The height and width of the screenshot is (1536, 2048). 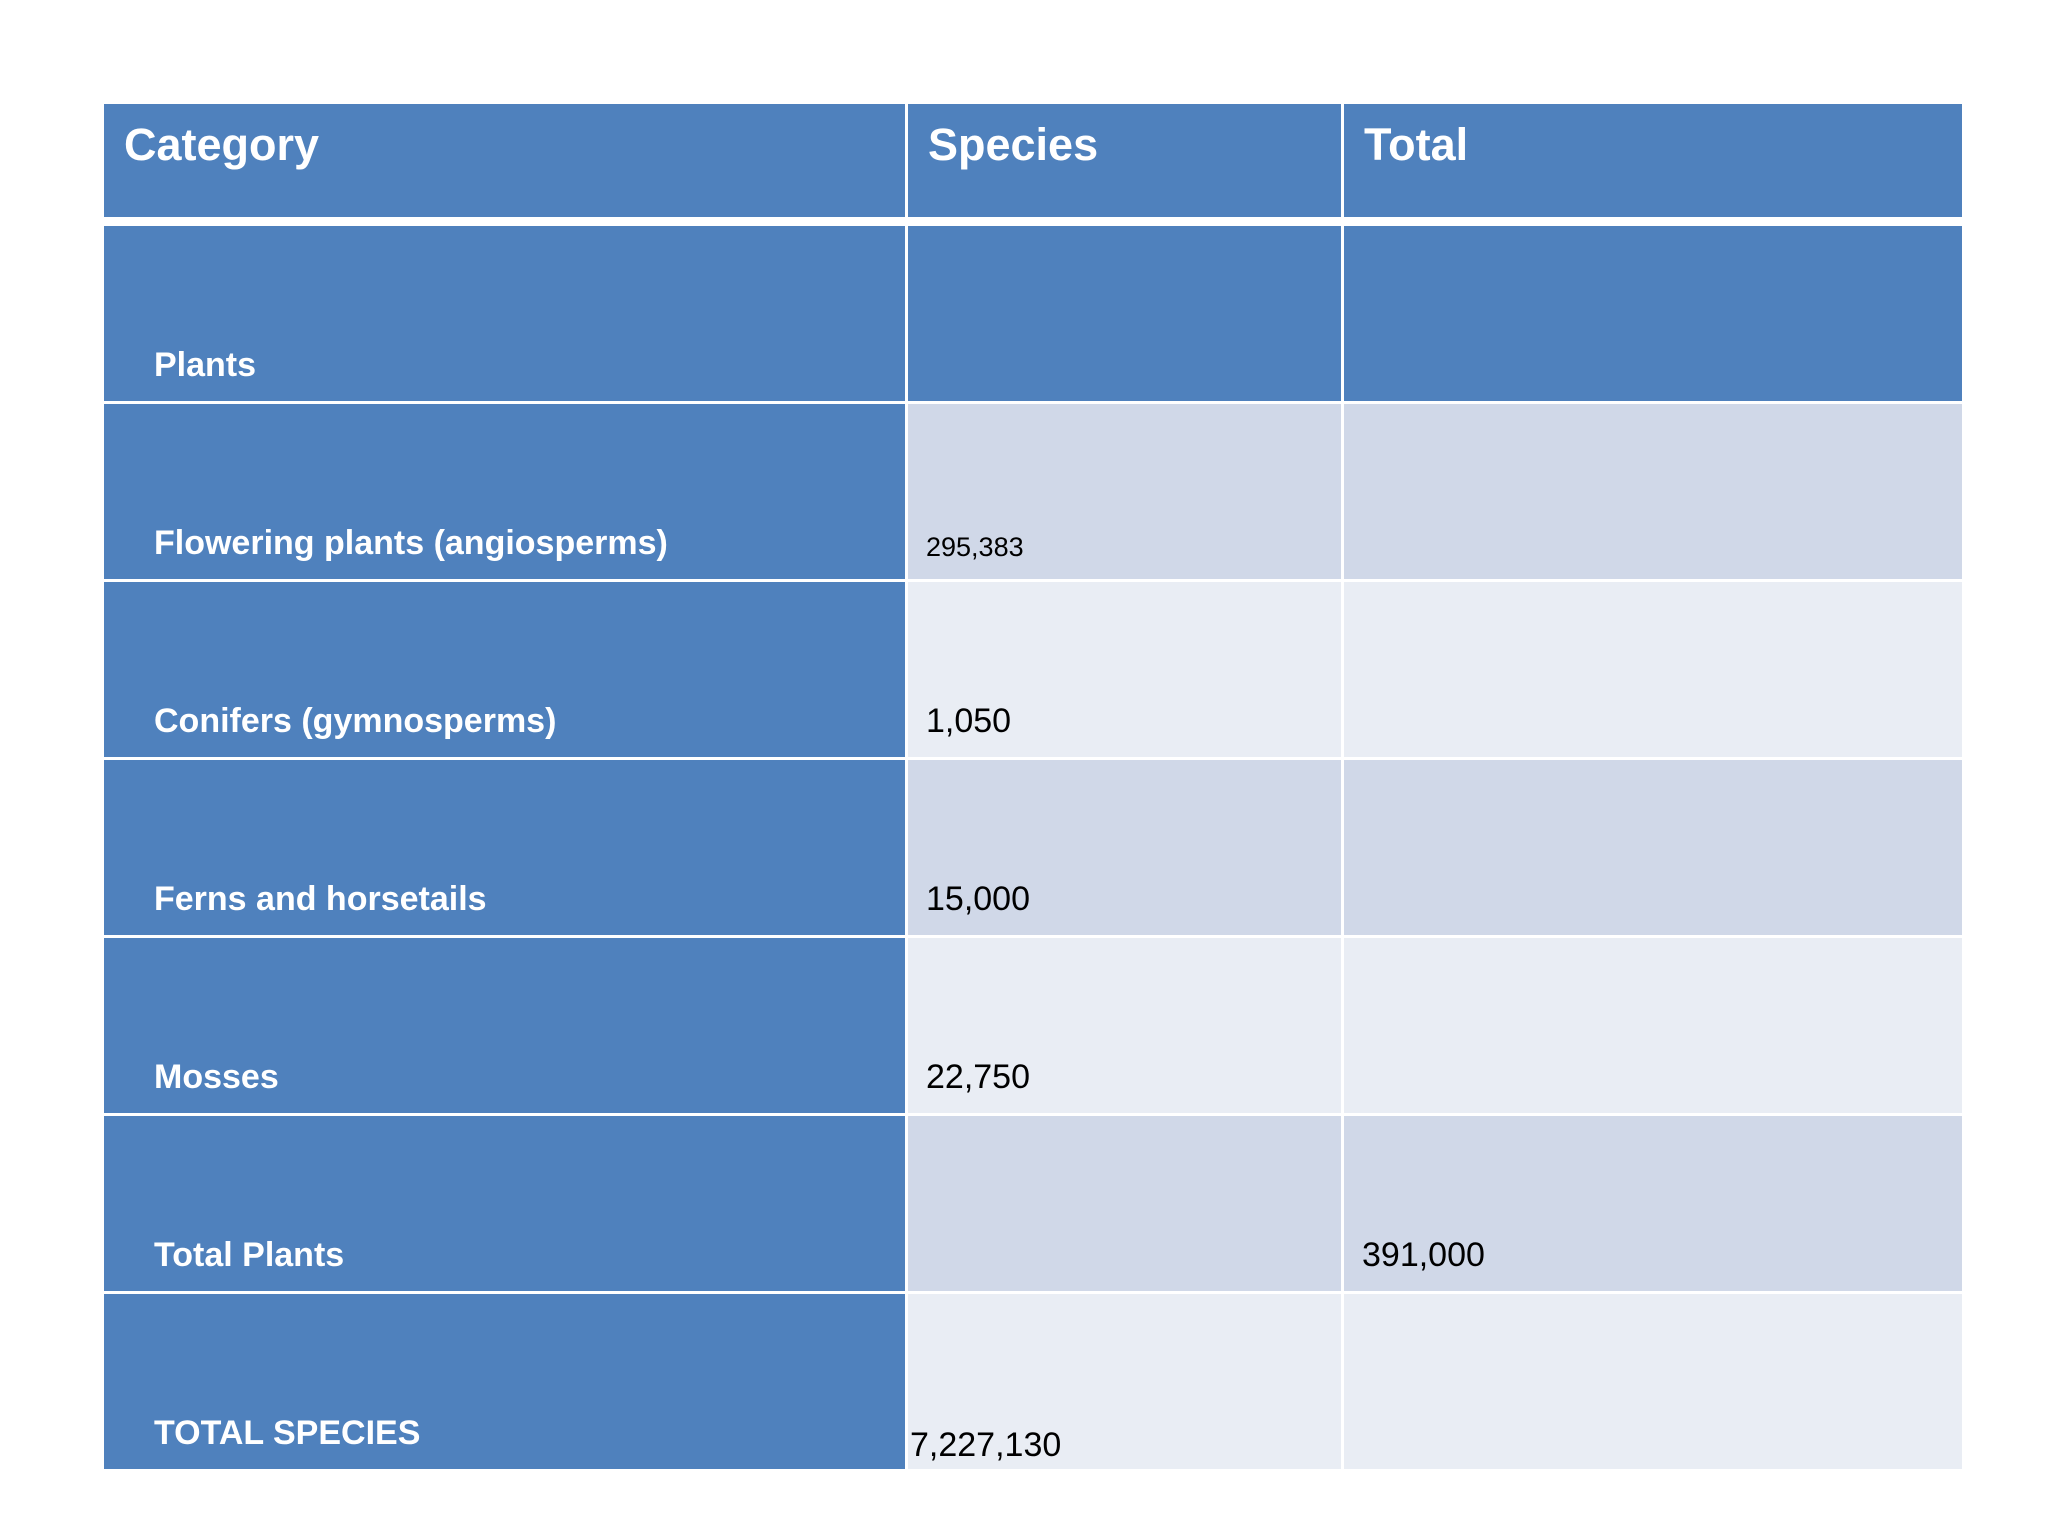 I want to click on header-species: Species, so click(x=1126, y=160).